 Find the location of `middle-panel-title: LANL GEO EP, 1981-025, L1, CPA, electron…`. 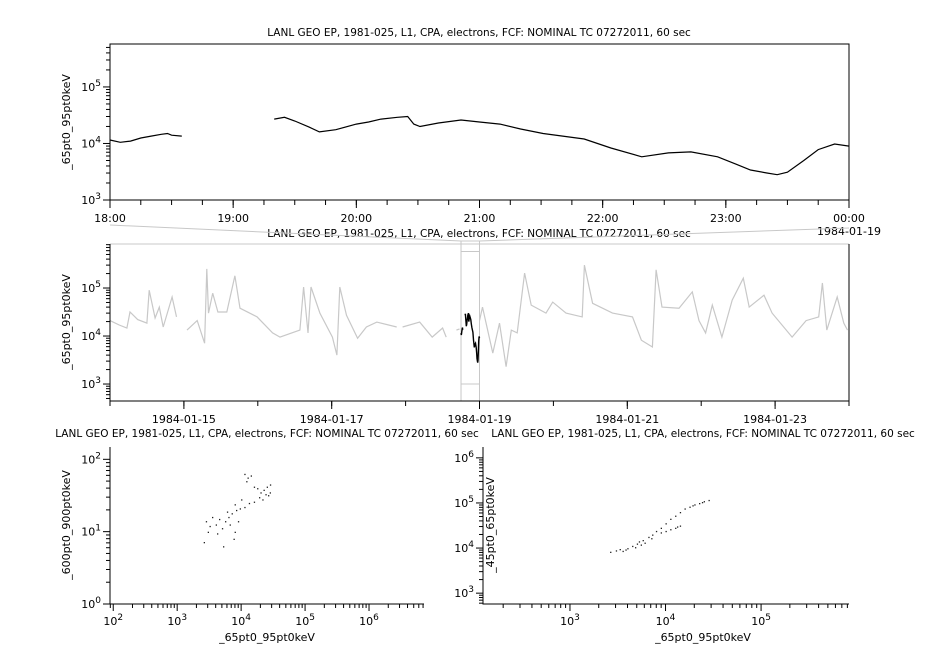

middle-panel-title: LANL GEO EP, 1981-025, L1, CPA, electron… is located at coordinates (479, 234).